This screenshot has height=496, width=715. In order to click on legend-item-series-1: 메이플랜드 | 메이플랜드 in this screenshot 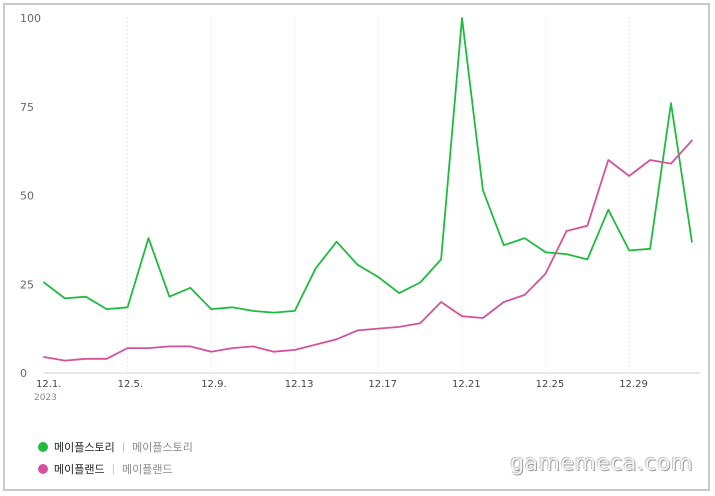, I will do `click(115, 469)`.